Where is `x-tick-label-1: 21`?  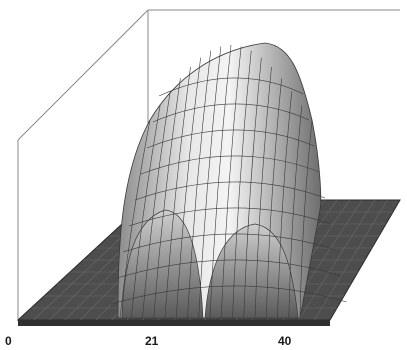
x-tick-label-1: 21 is located at coordinates (152, 341).